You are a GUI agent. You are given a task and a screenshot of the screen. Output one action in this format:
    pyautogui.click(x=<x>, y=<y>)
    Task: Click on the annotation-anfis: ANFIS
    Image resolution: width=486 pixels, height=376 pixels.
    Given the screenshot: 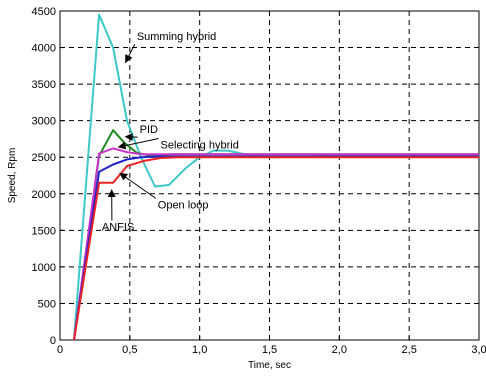 What is the action you would take?
    pyautogui.click(x=118, y=227)
    